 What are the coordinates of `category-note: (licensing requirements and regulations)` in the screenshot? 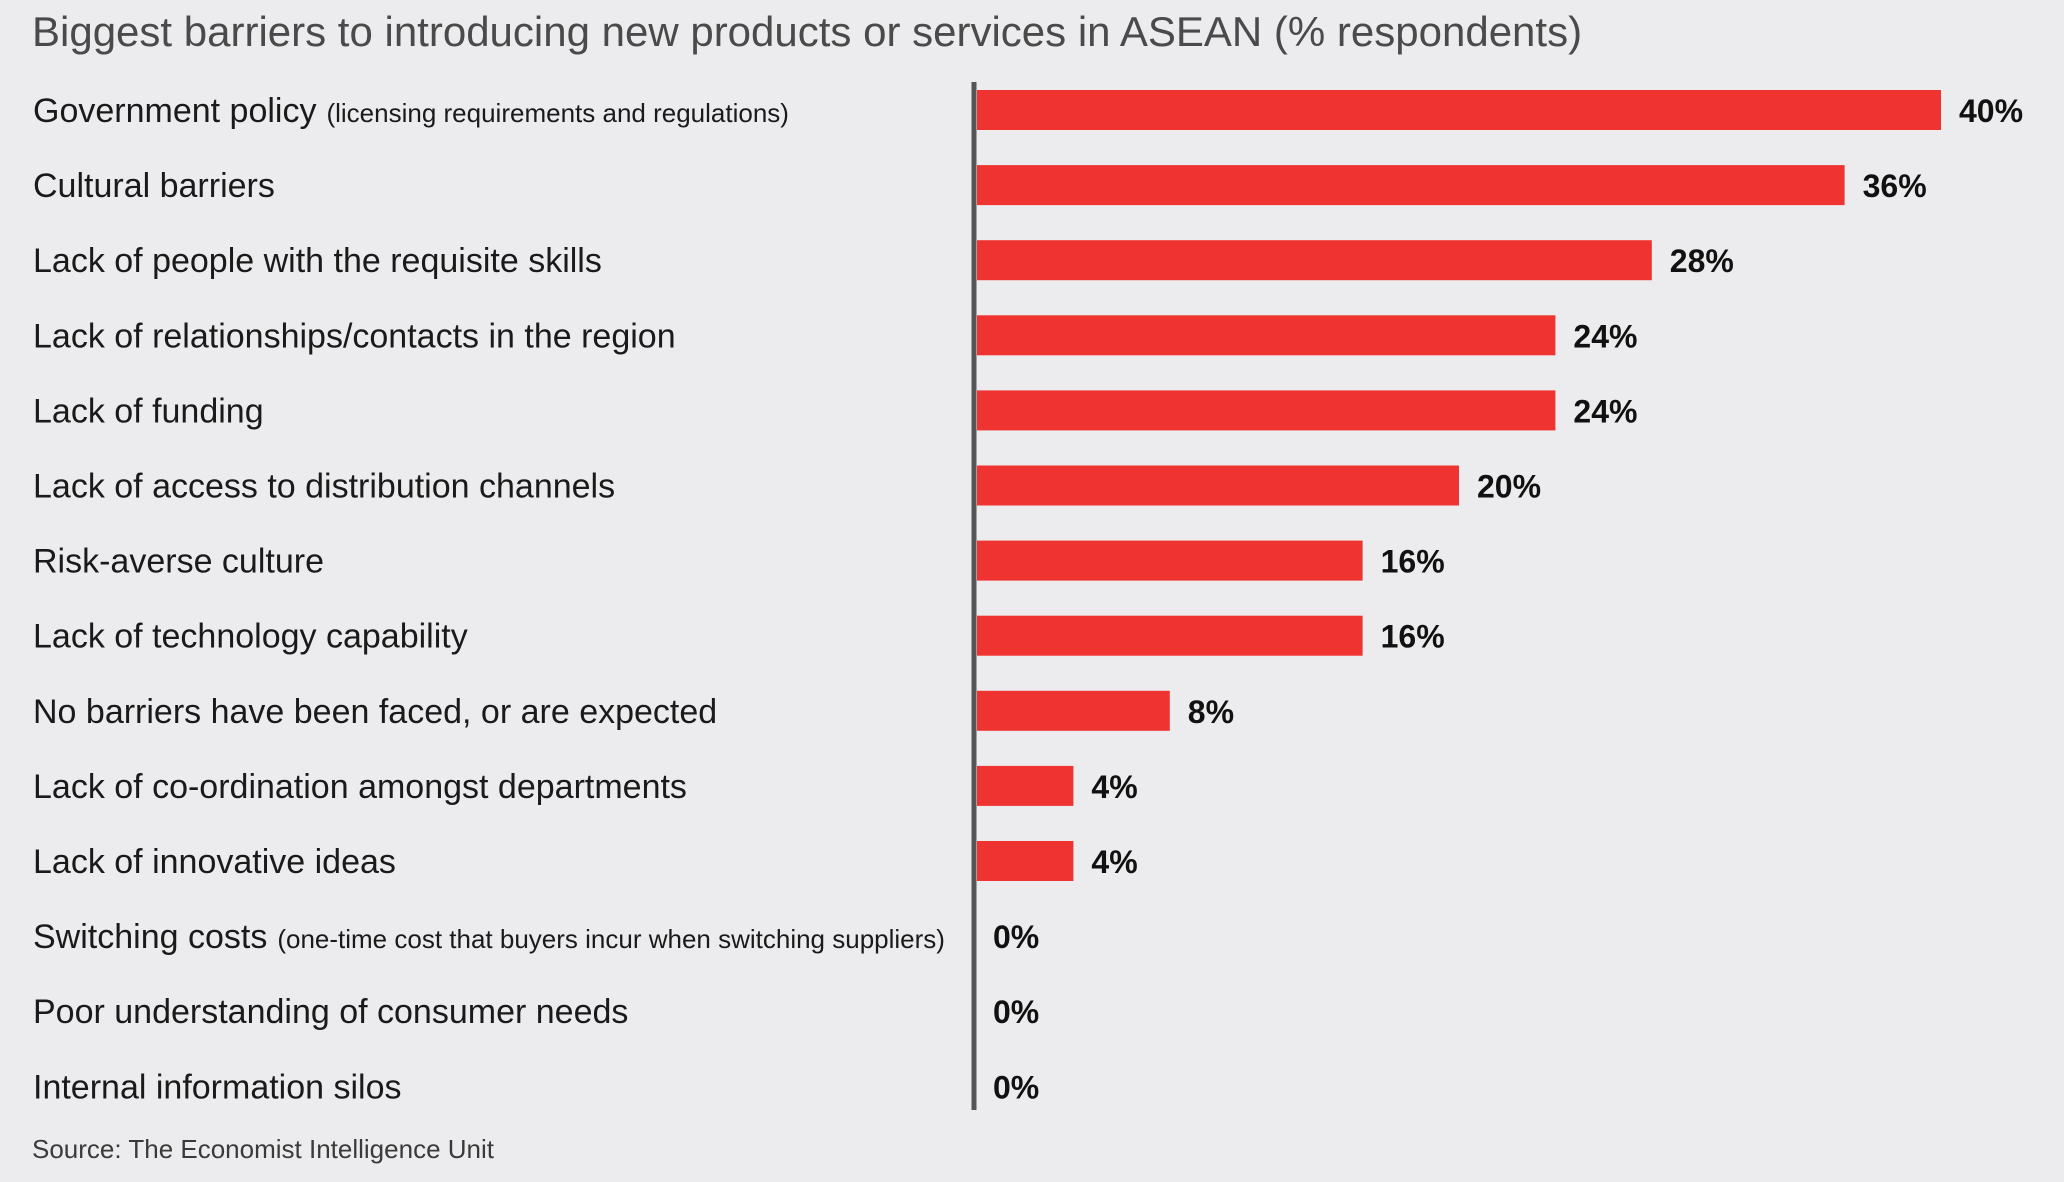 It's located at (557, 113).